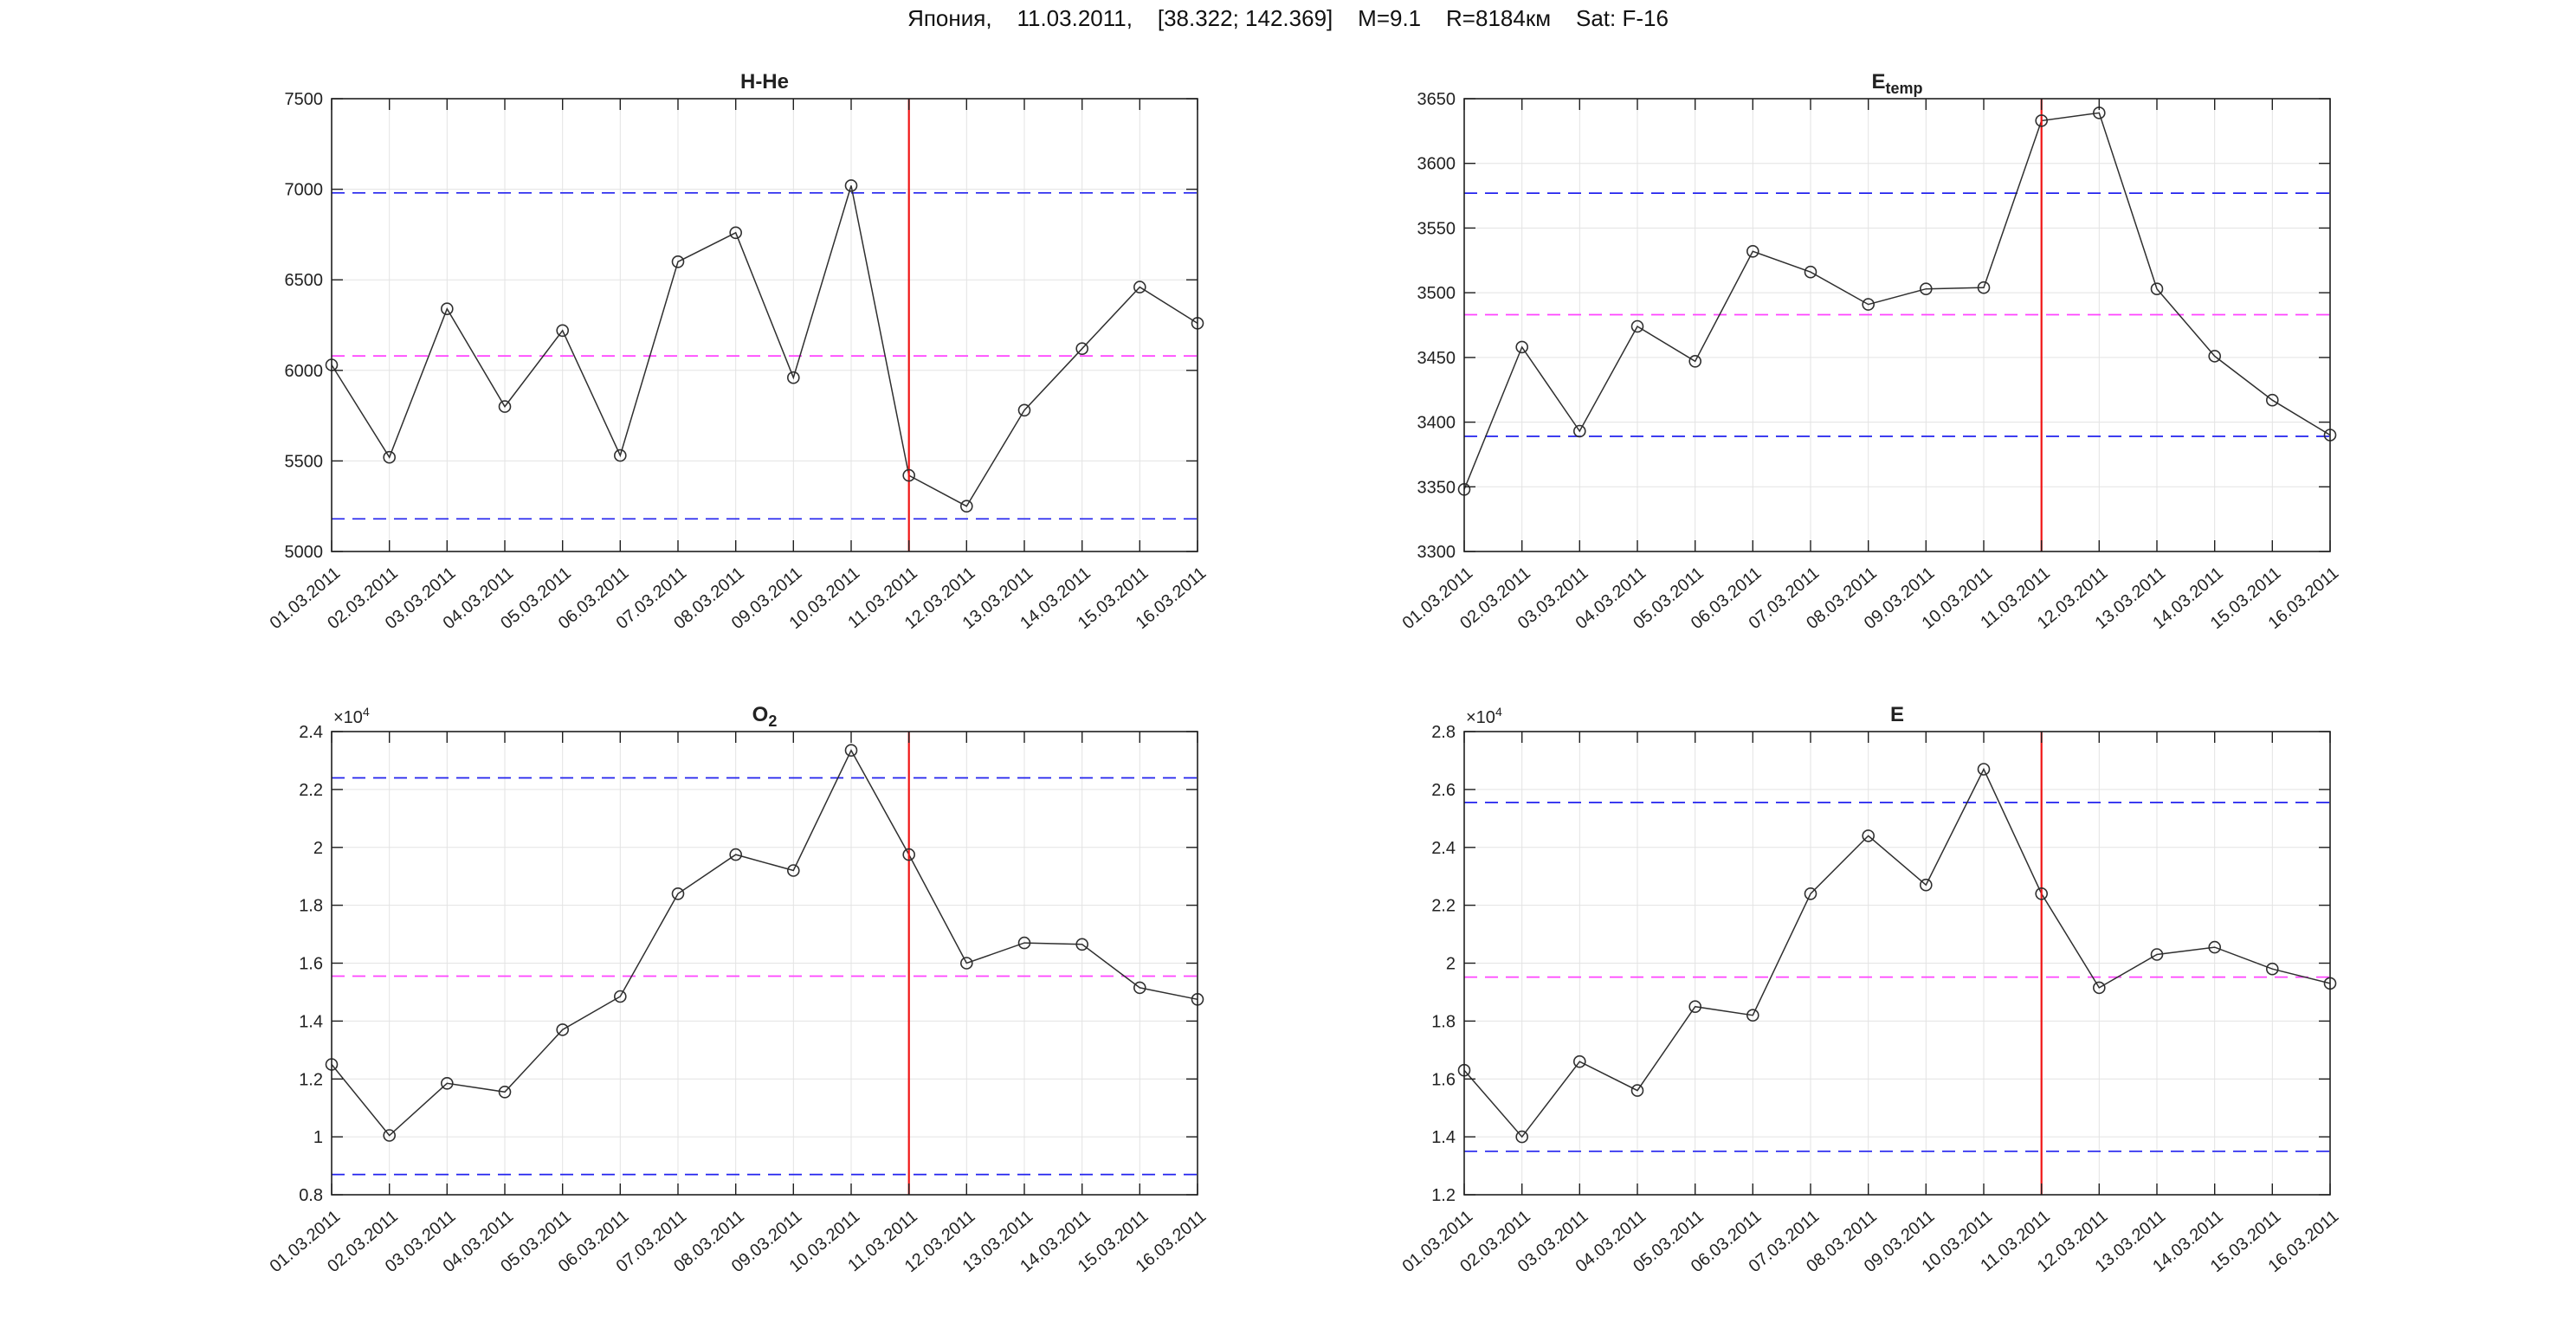 This screenshot has height=1335, width=2576. I want to click on y-tick-label: 6000, so click(304, 372).